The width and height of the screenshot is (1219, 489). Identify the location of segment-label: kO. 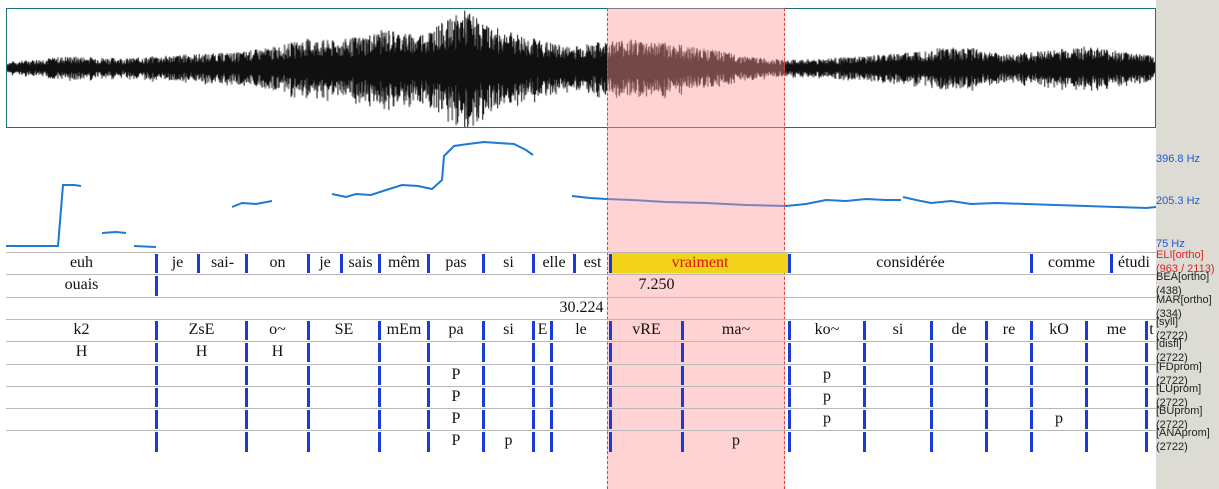
(1059, 329).